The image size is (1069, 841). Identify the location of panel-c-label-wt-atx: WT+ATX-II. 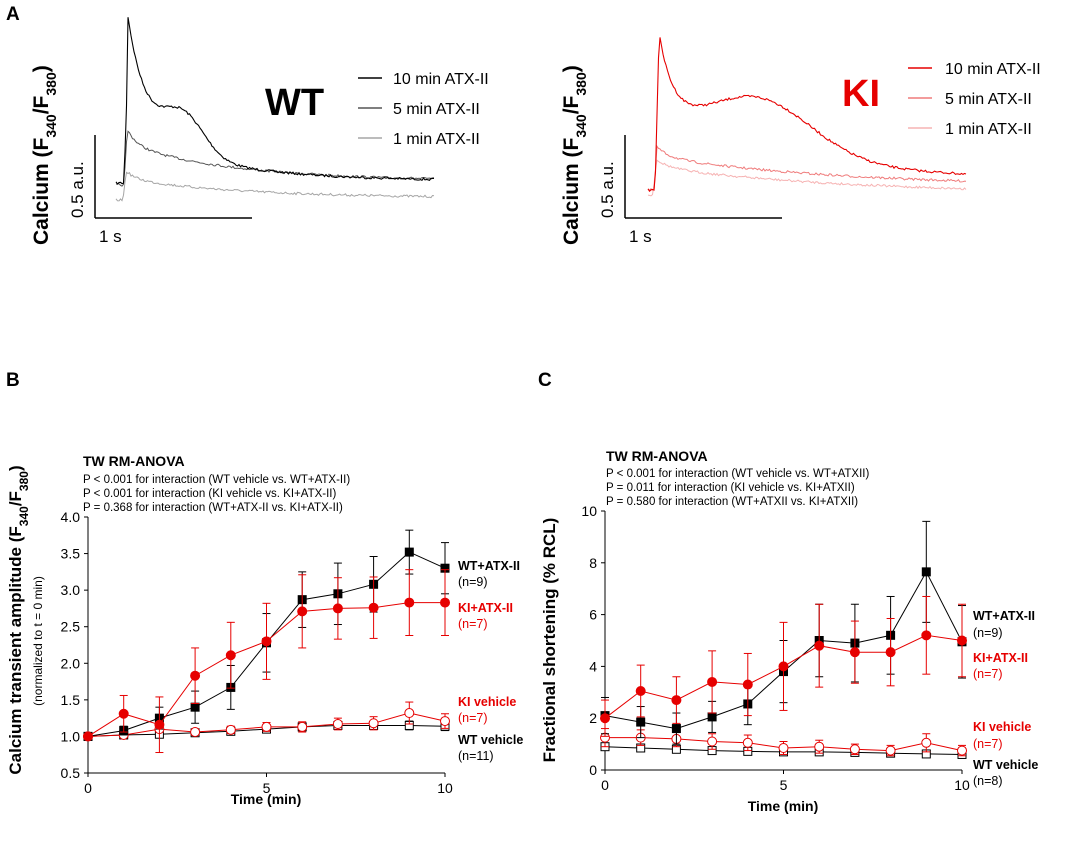
(1004, 616).